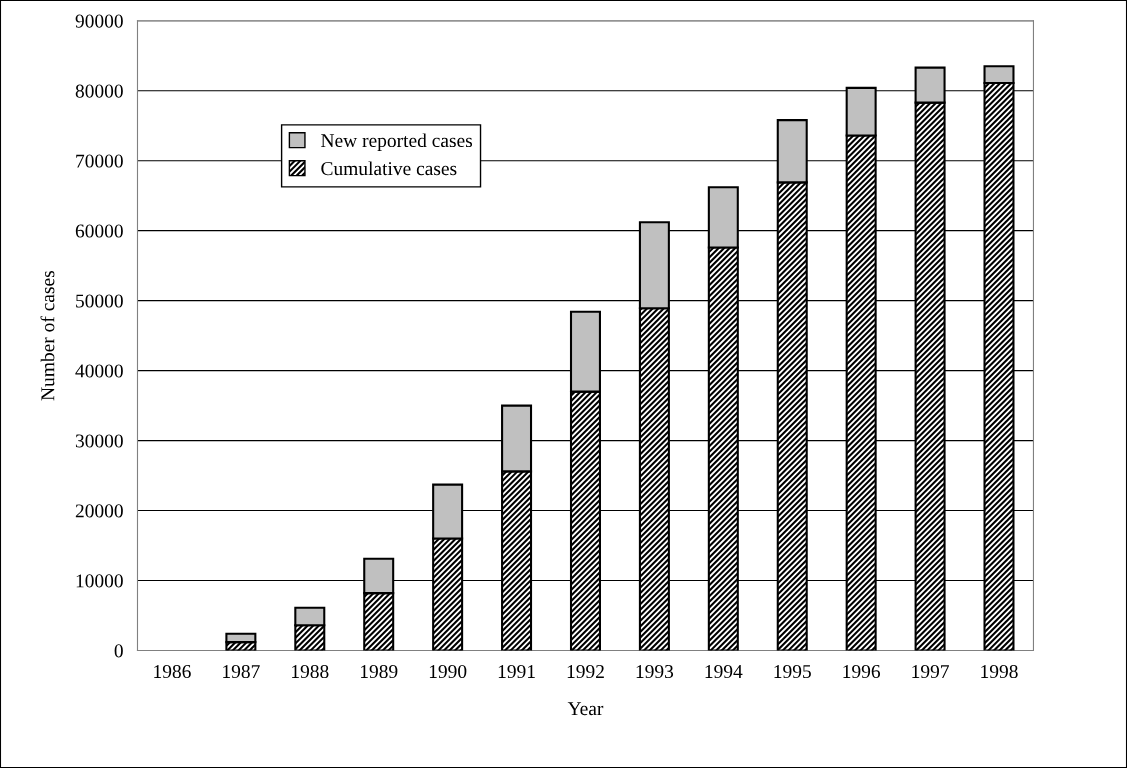  Describe the element at coordinates (516, 672) in the screenshot. I see `x-tick-label: 1991` at that location.